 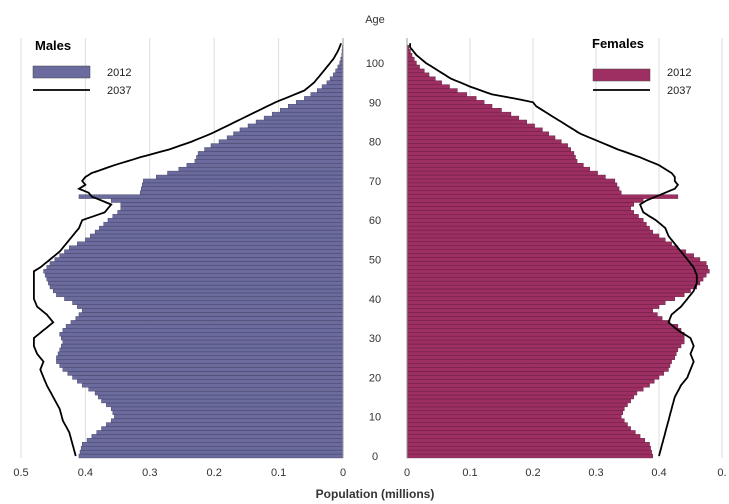 I want to click on male-x-tick-label: 0.3, so click(x=149, y=473).